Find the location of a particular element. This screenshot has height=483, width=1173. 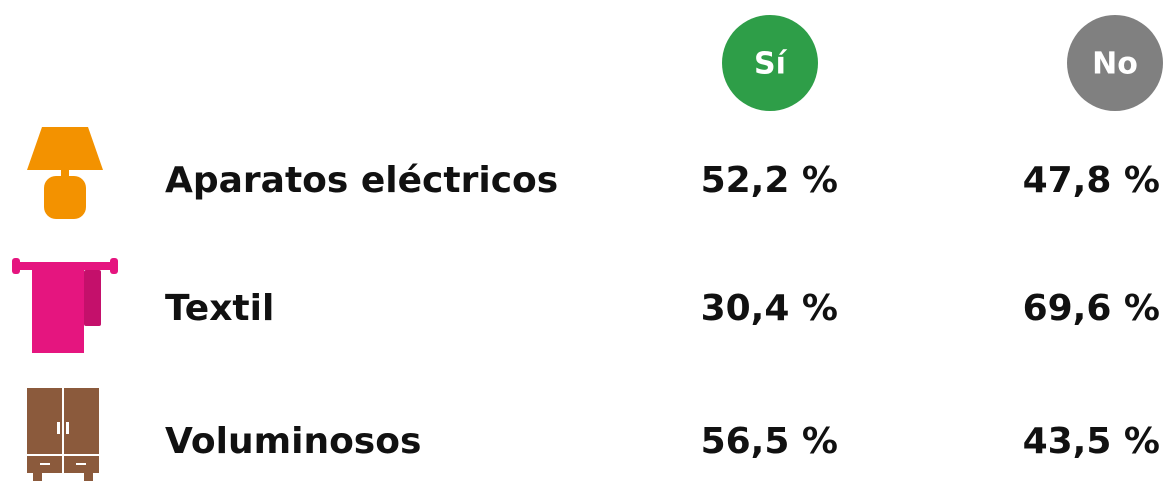

yes-badge is located at coordinates (770, 63).